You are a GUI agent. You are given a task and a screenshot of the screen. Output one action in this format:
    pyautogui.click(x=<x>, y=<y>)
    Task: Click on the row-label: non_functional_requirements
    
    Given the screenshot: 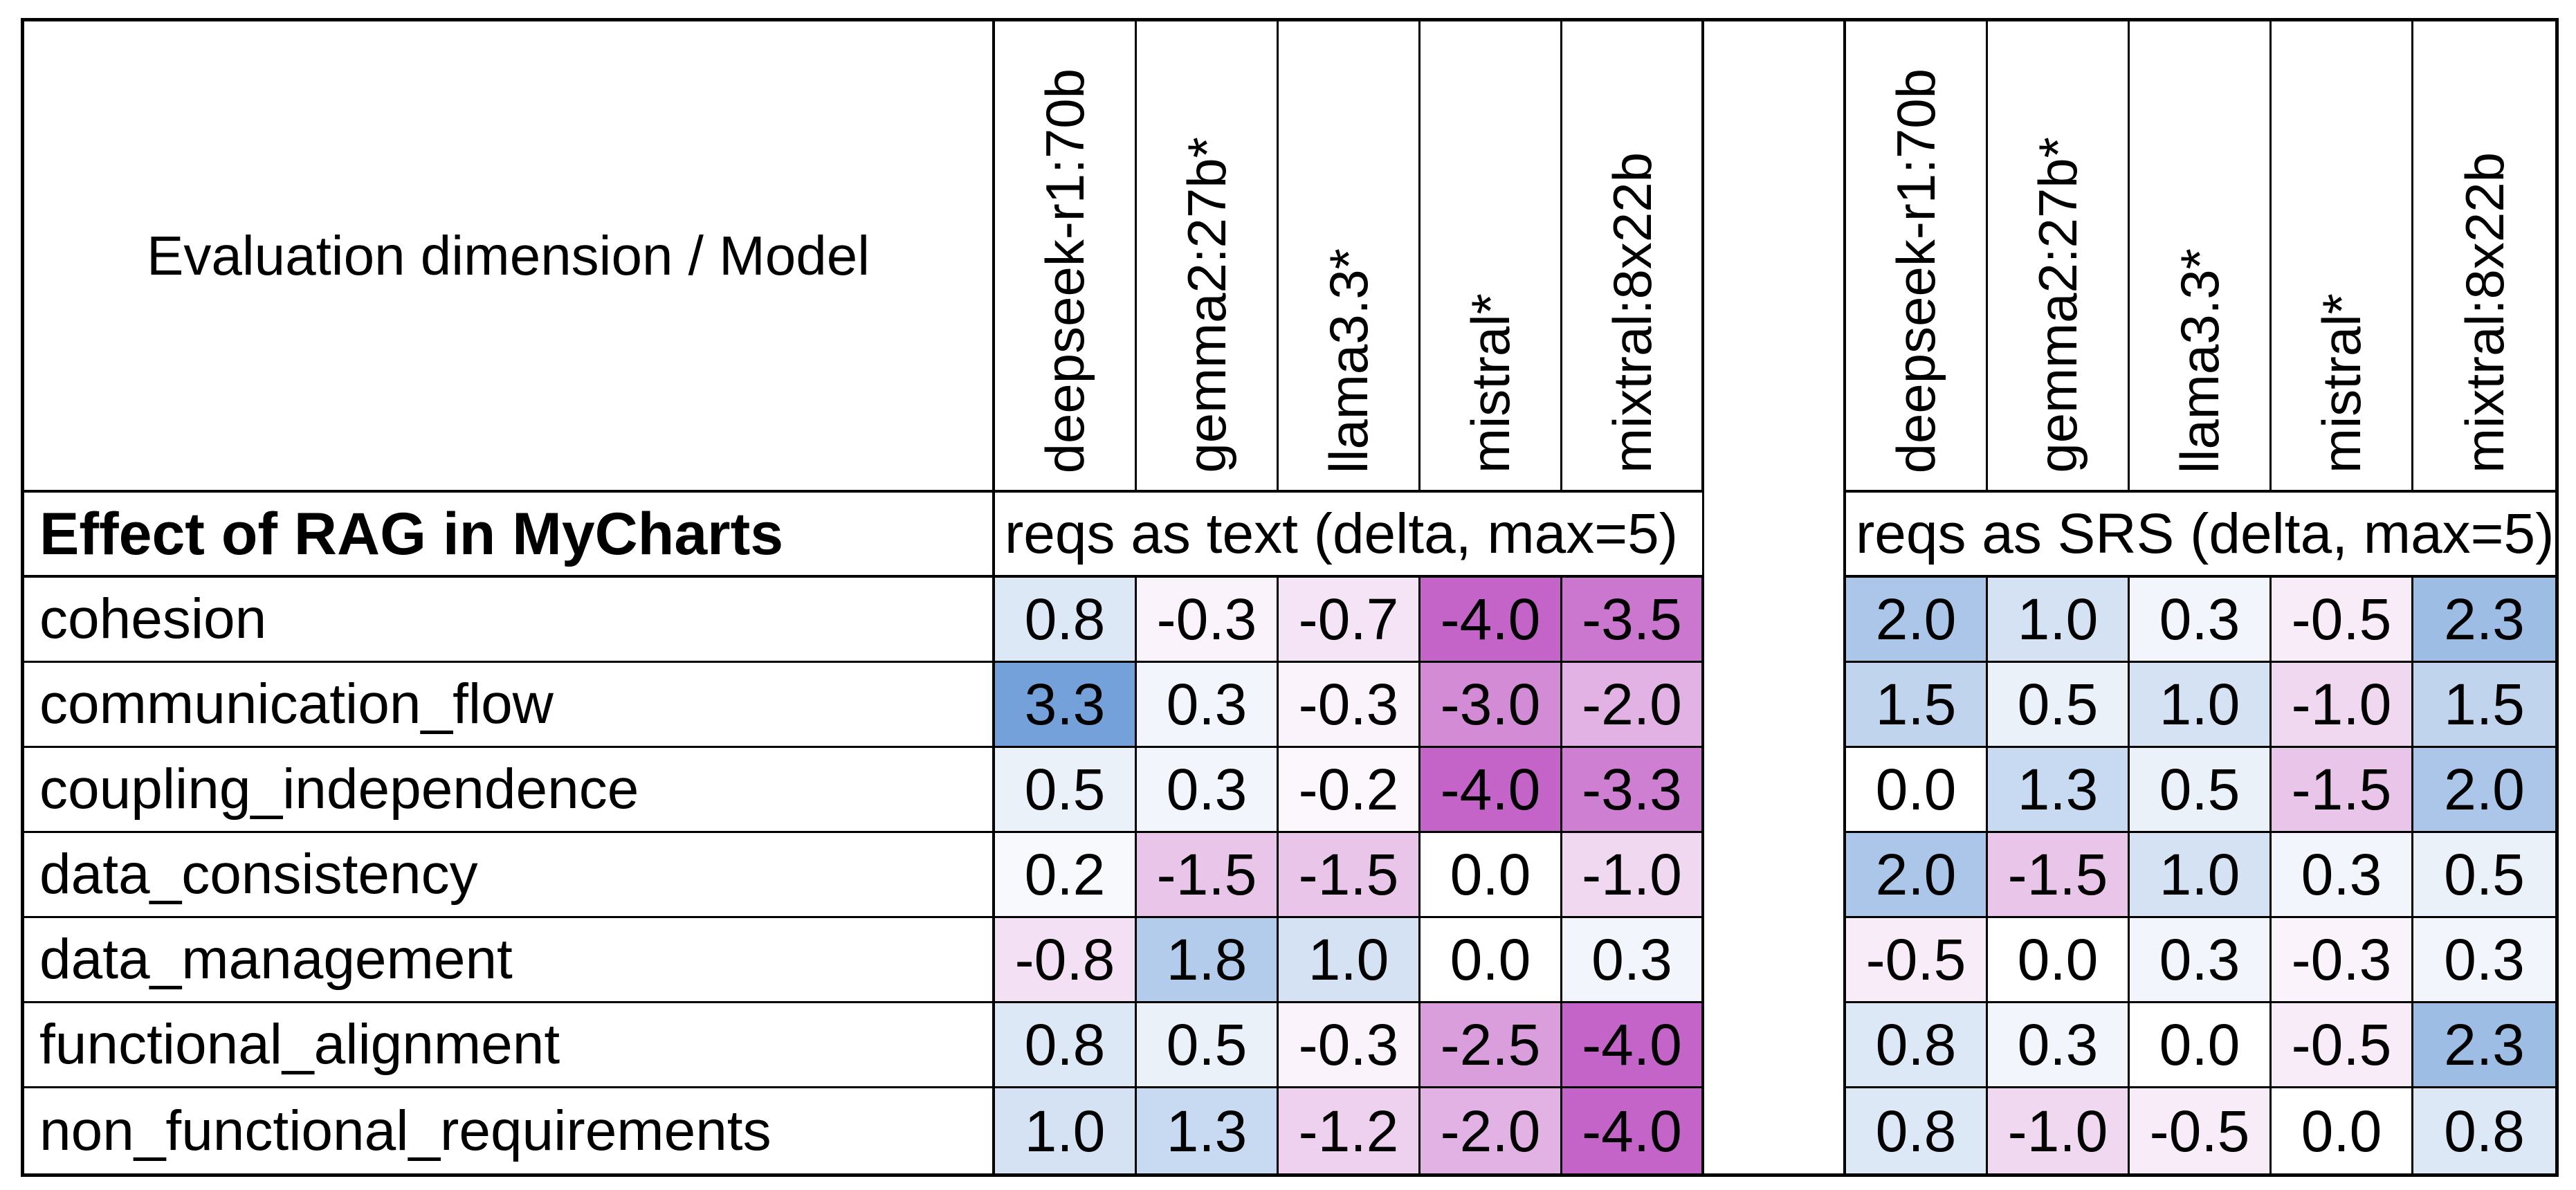 What is the action you would take?
    pyautogui.click(x=510, y=1130)
    